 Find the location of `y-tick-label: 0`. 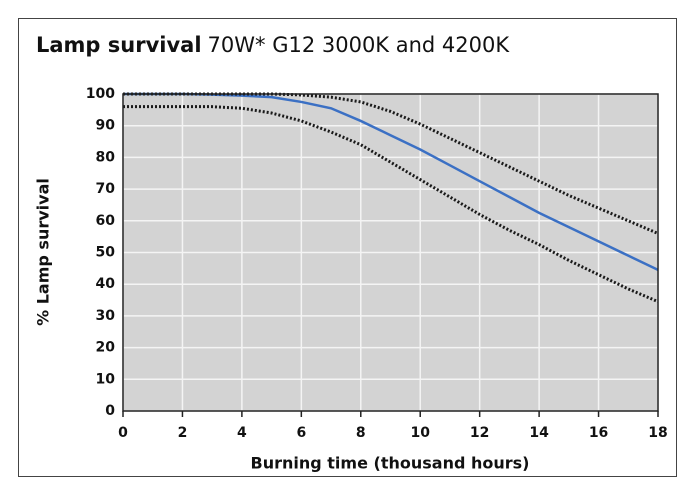

y-tick-label: 0 is located at coordinates (110, 411).